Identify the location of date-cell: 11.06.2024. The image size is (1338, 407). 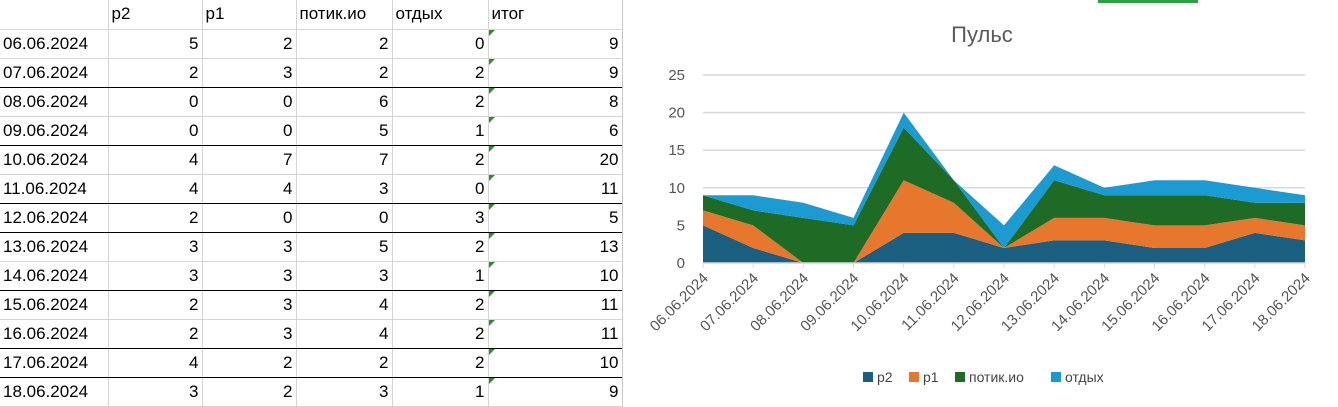
(54, 189).